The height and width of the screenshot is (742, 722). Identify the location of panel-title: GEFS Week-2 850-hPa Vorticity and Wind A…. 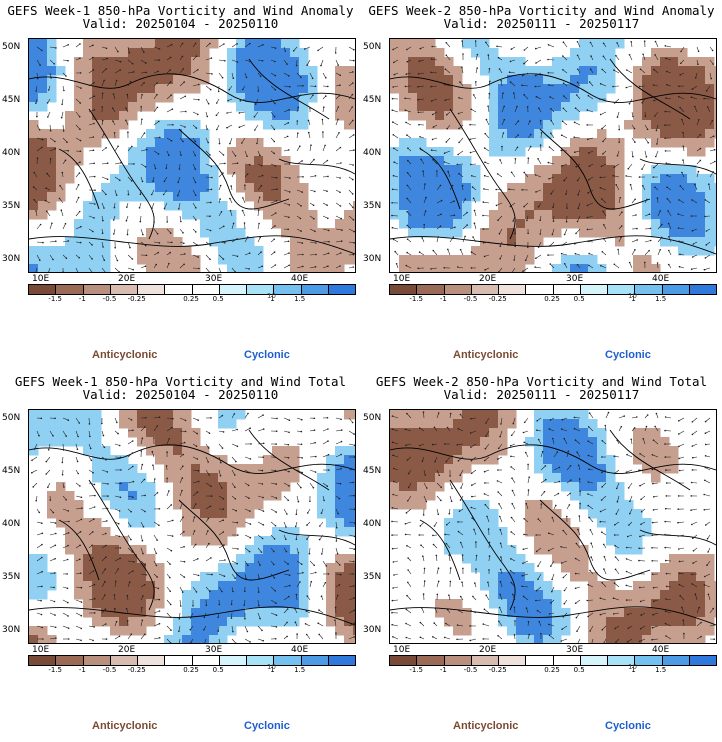
(541, 10).